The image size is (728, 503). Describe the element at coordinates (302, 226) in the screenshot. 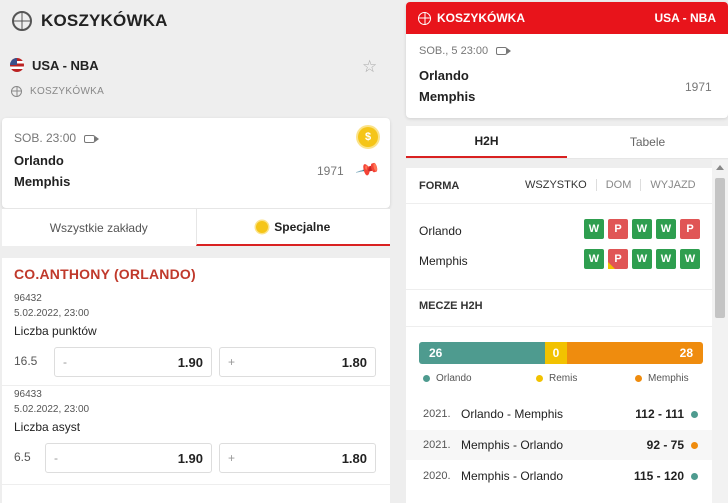

I see `tab-specials-label: Specjalne` at that location.